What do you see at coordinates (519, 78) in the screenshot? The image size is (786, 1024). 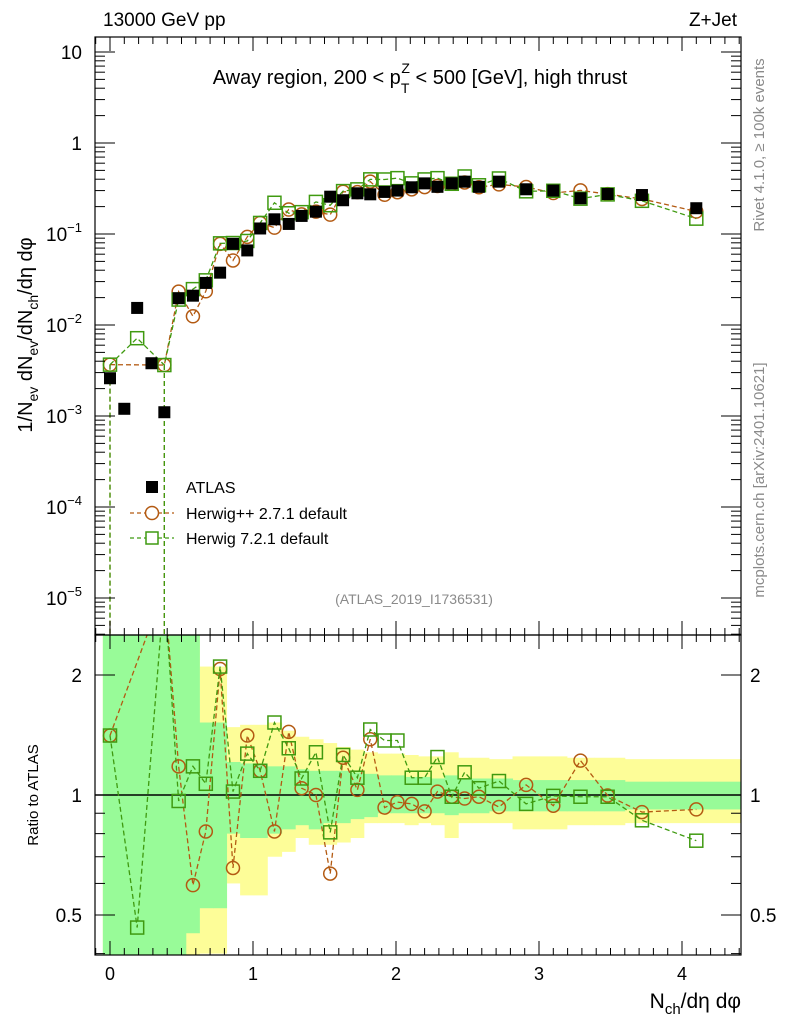 I see `title-text-post: < 500 [GeV], high thrust` at bounding box center [519, 78].